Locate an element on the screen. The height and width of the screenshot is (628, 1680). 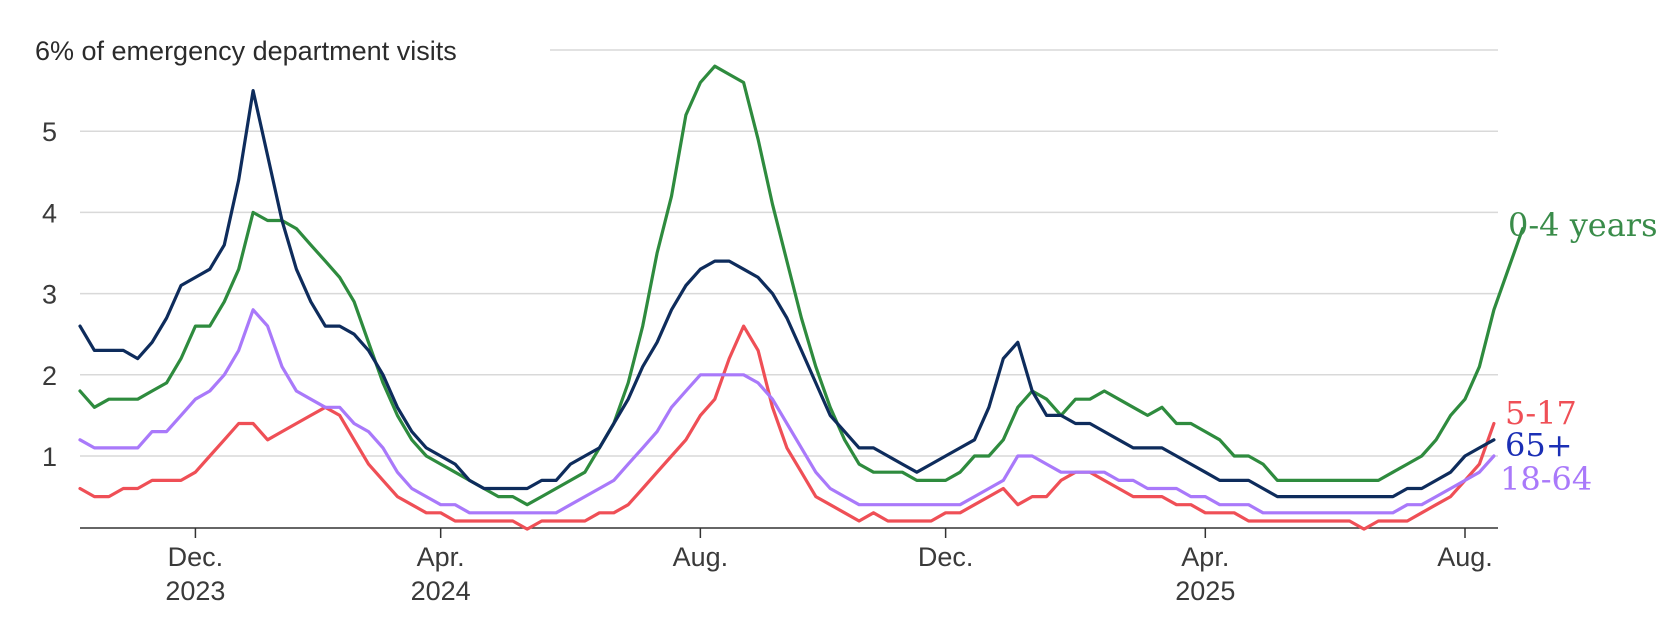
series-label-65-: 65+ is located at coordinates (1539, 445).